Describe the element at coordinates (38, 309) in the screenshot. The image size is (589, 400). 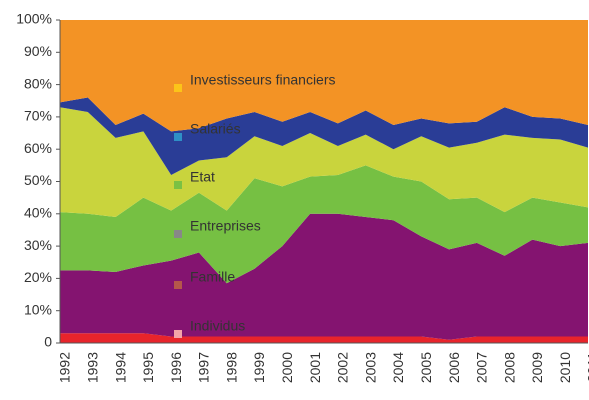
I see `y-tick-label: 10%` at that location.